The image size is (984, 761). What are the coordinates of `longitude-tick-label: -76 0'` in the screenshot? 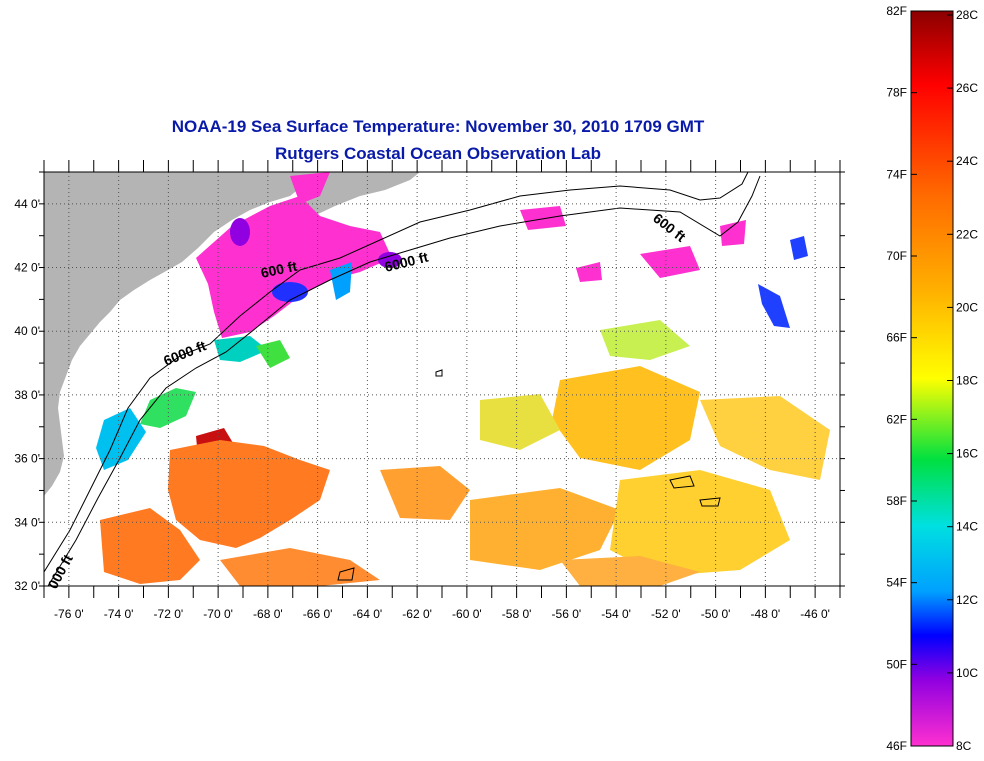 It's located at (69, 614).